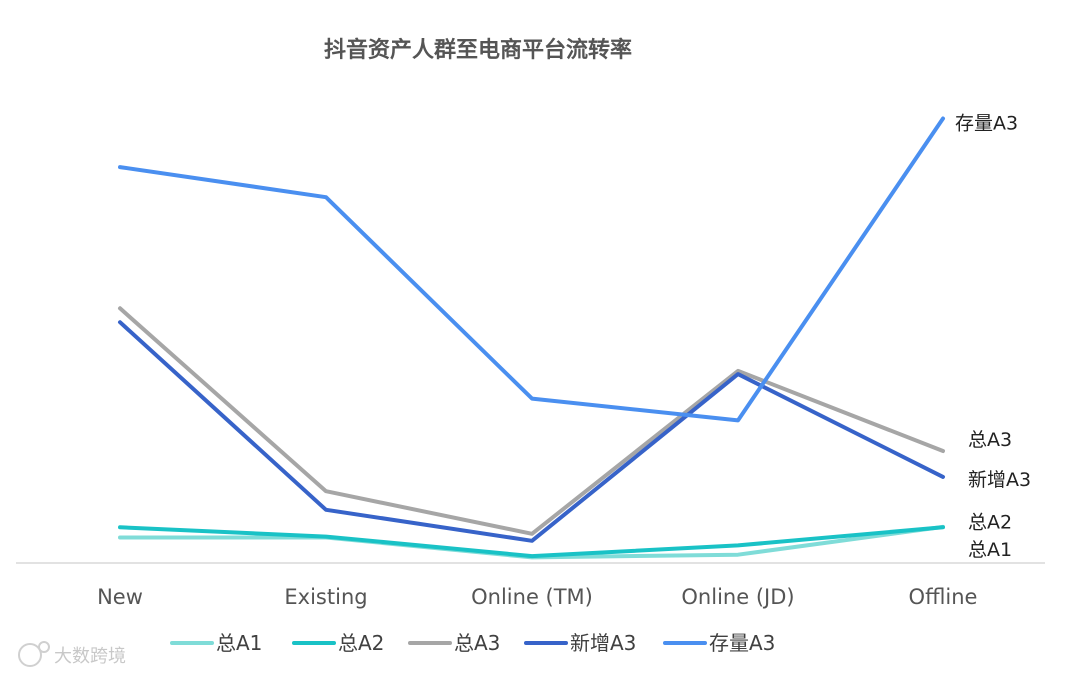  I want to click on legend: 总A1 总A2 总A3 新增A3 存量A3, so click(472, 643).